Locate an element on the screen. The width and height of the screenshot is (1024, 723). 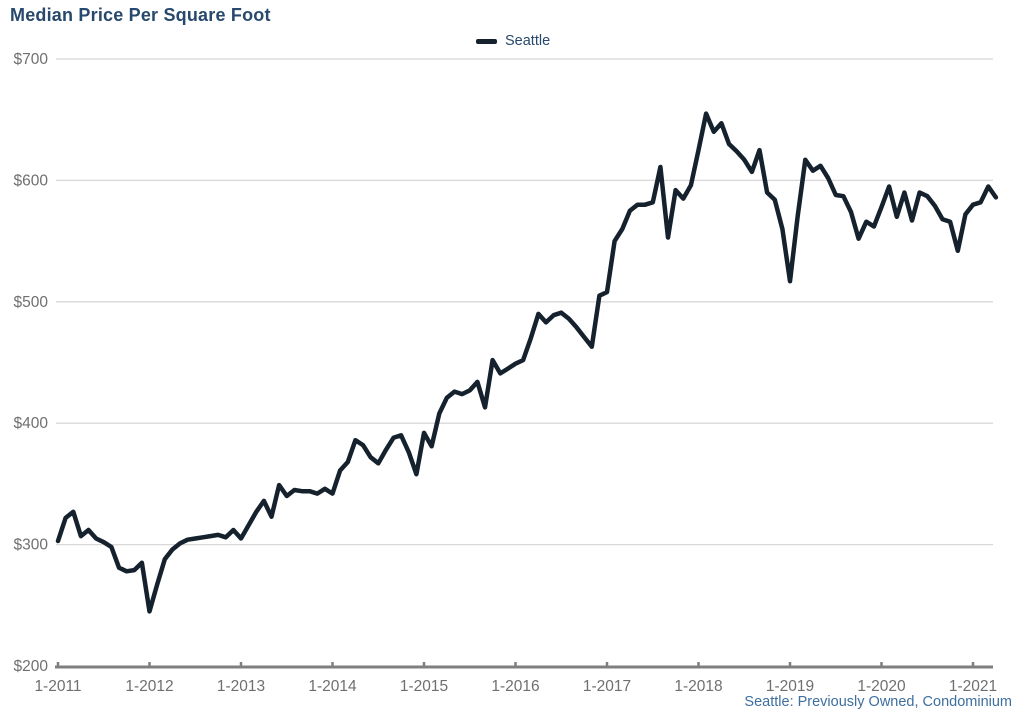
x-axis-label-1-2012: 1-2012 is located at coordinates (149, 686).